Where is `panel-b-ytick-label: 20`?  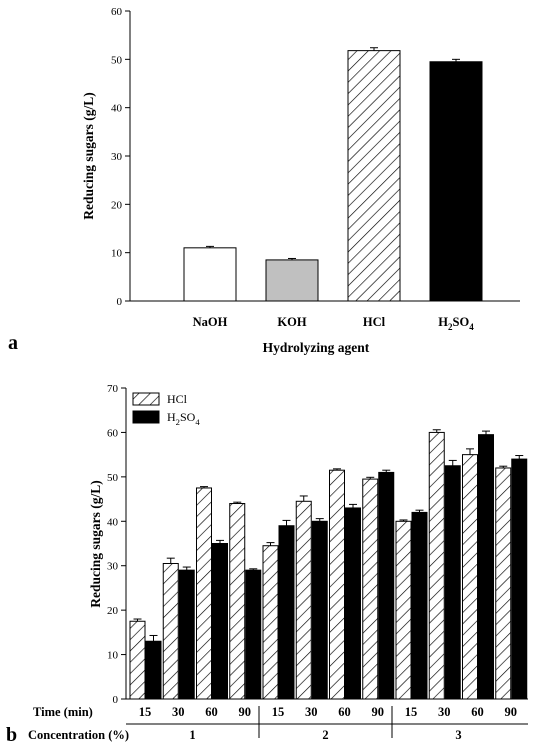 panel-b-ytick-label: 20 is located at coordinates (113, 611).